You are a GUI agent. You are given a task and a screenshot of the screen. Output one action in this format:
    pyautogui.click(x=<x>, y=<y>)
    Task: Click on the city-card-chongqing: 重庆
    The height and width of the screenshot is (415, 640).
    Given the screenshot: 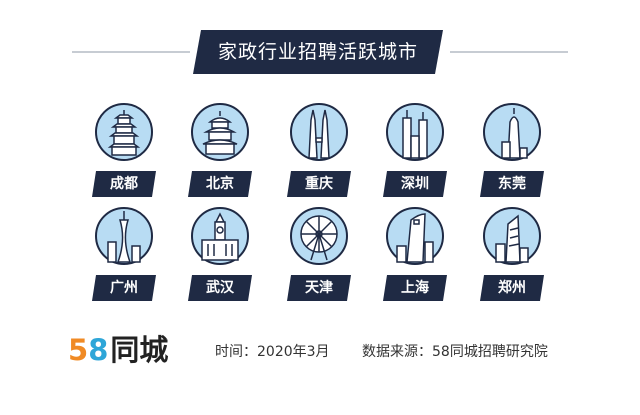 What is the action you would take?
    pyautogui.click(x=319, y=157)
    